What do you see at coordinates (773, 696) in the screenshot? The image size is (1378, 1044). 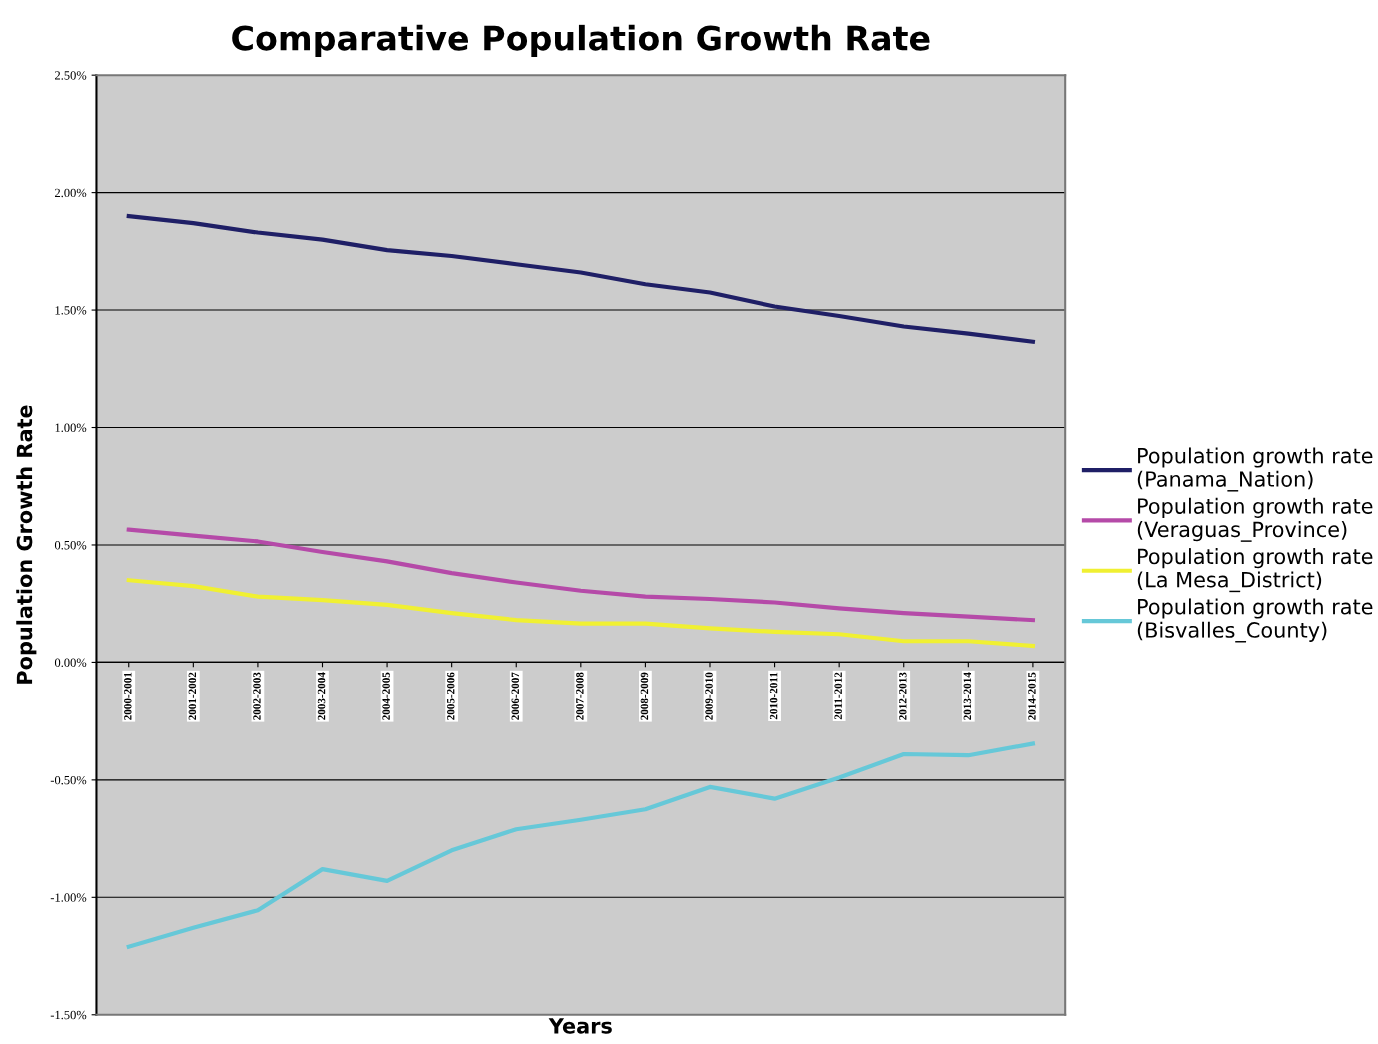 I see `x-tick-label: 2010-2011` at bounding box center [773, 696].